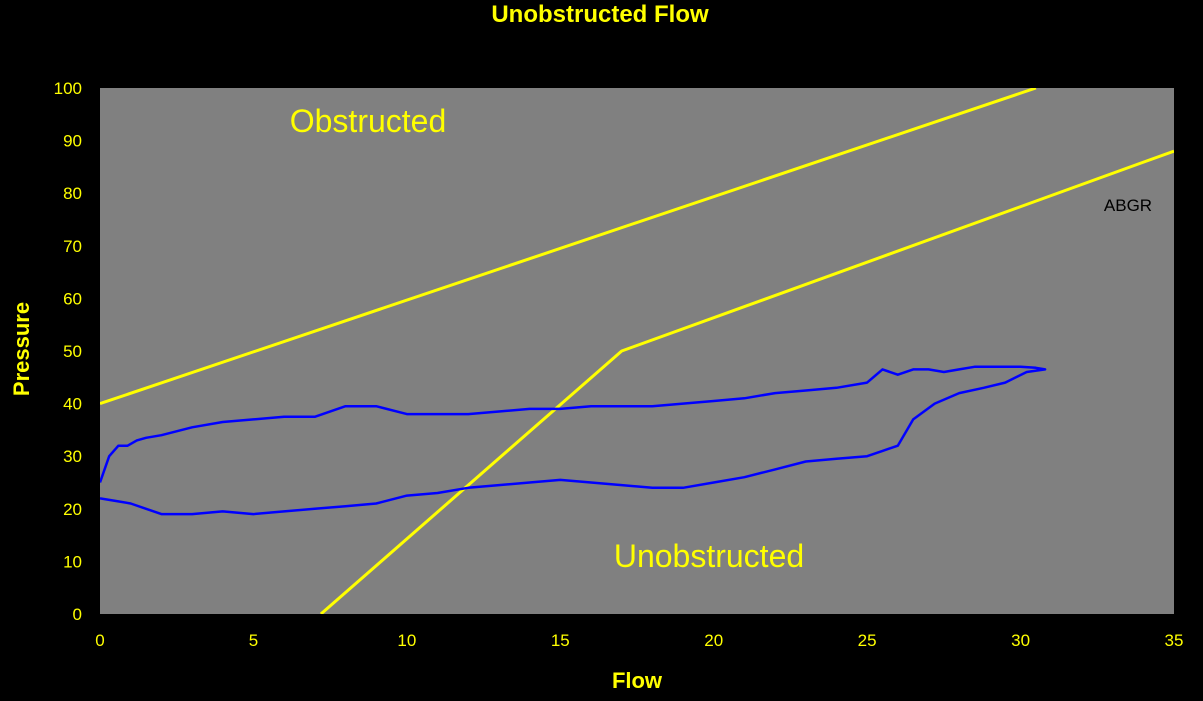 This screenshot has width=1203, height=701. Describe the element at coordinates (72, 561) in the screenshot. I see `y-tick-label: 10` at that location.